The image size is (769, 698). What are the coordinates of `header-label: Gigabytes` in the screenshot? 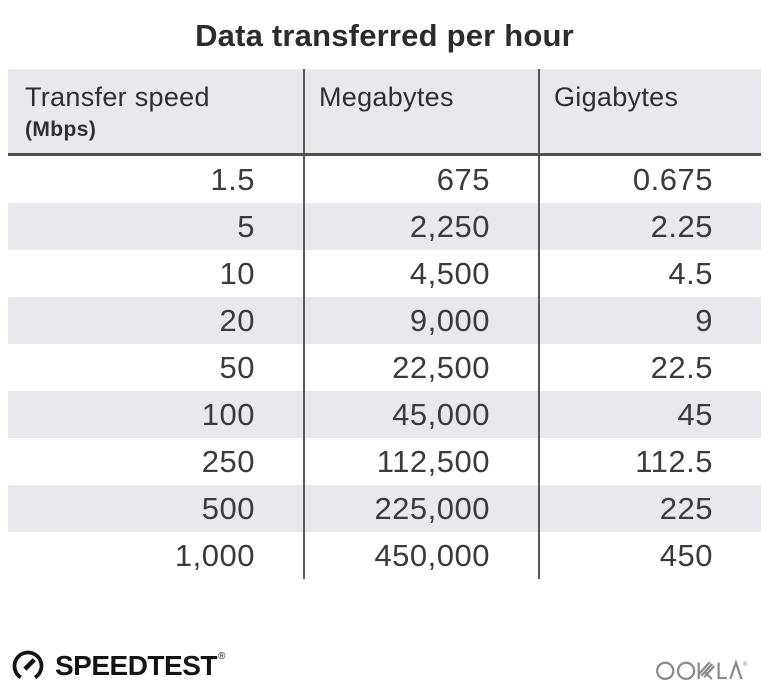 It's located at (616, 97).